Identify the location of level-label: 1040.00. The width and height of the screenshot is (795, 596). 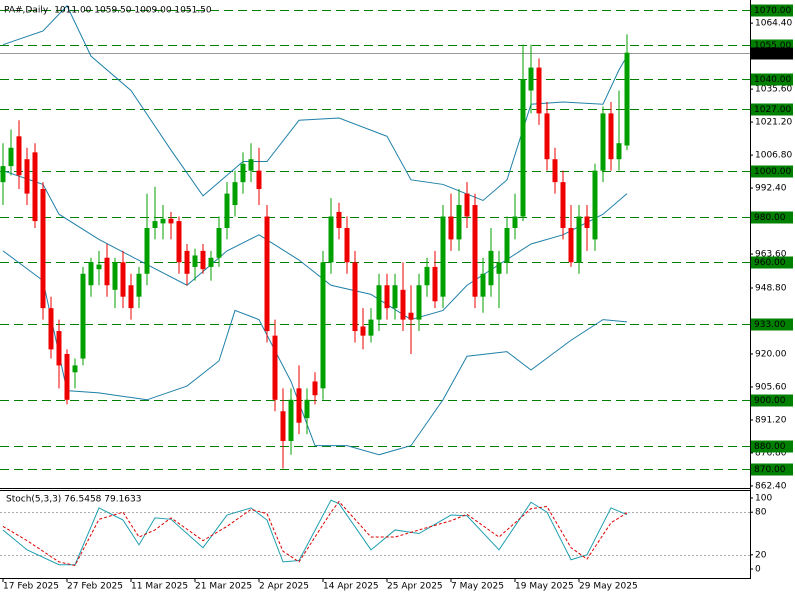
(772, 80).